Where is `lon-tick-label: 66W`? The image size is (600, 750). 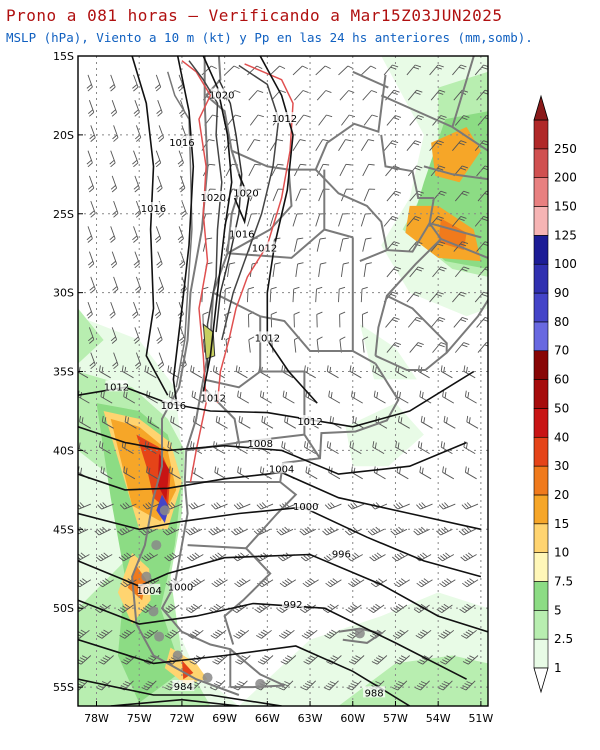 lon-tick-label: 66W is located at coordinates (267, 718).